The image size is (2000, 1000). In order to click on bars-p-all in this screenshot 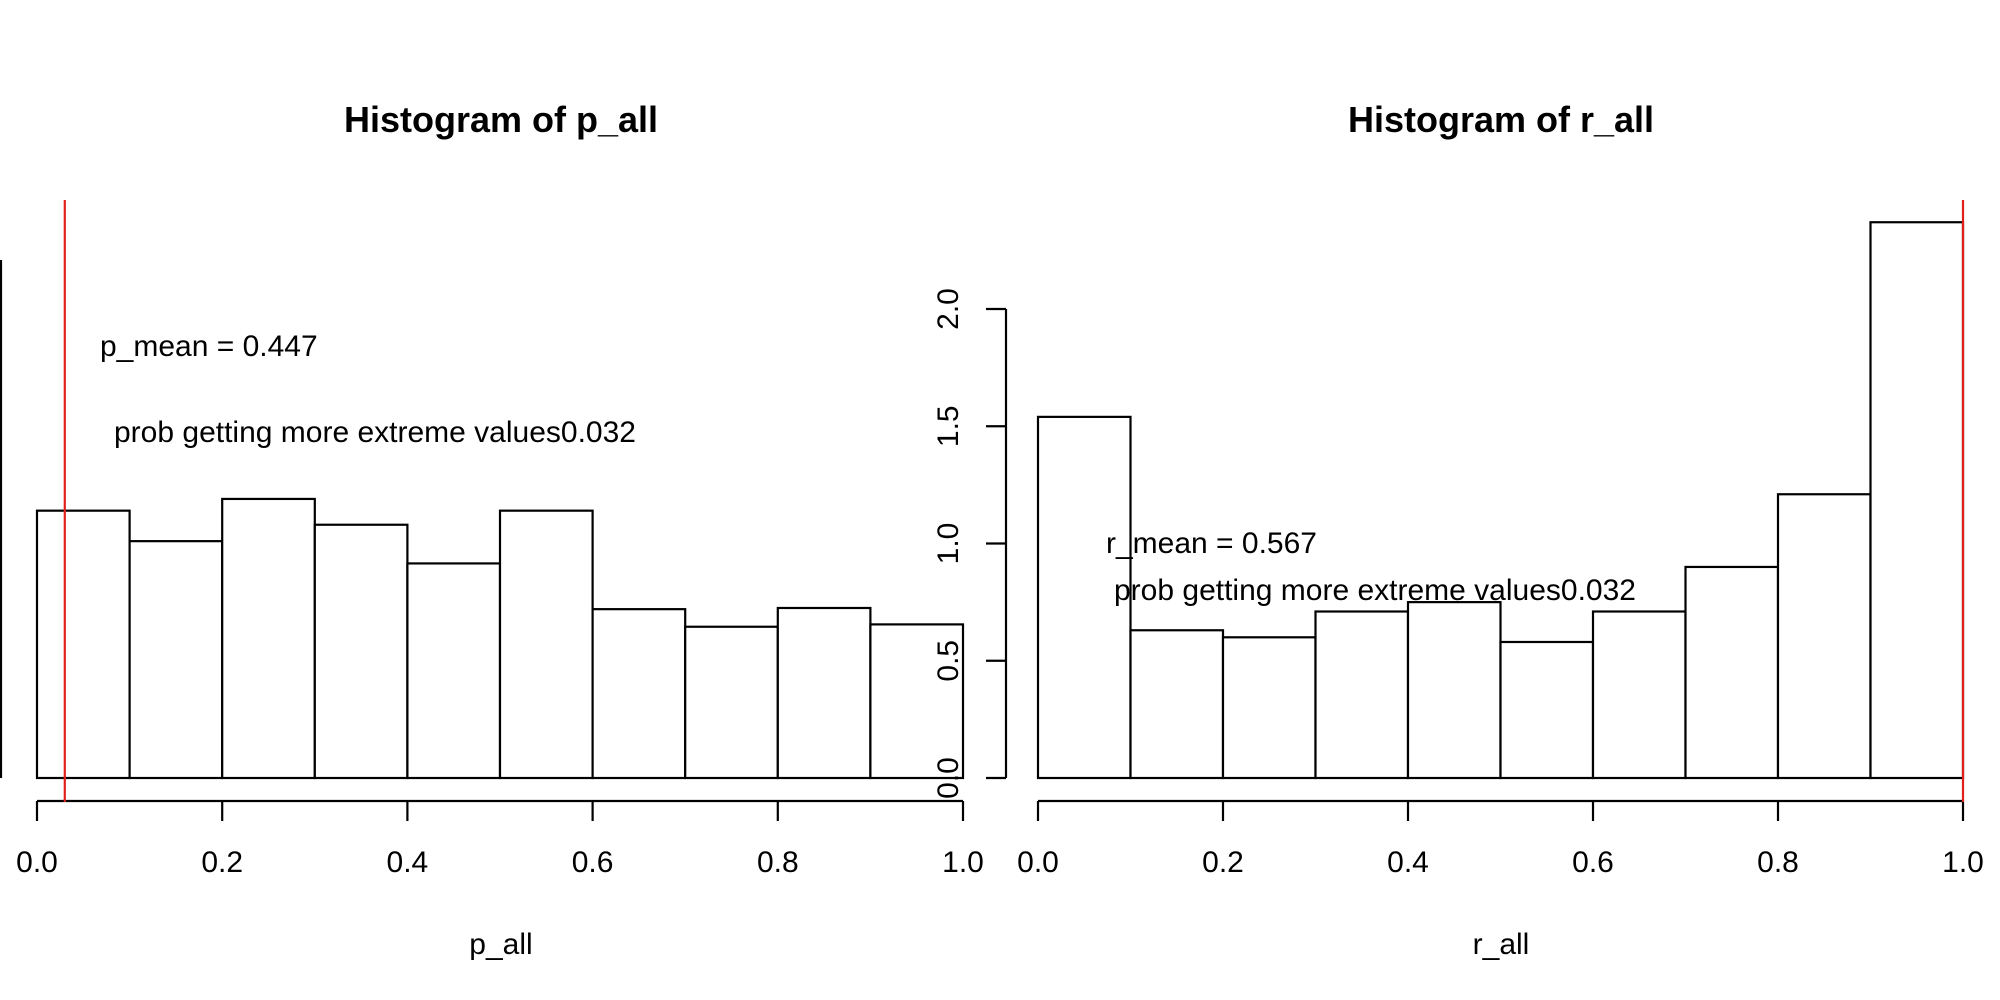, I will do `click(500, 638)`.